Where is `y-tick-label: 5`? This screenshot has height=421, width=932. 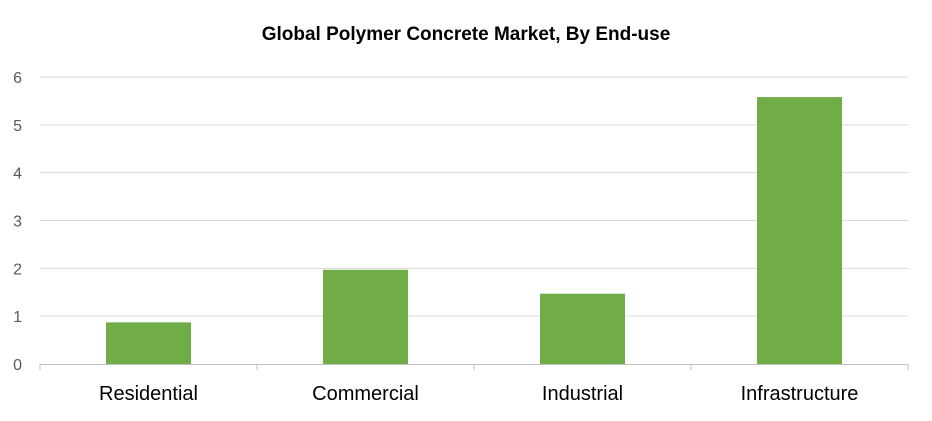
y-tick-label: 5 is located at coordinates (17, 126).